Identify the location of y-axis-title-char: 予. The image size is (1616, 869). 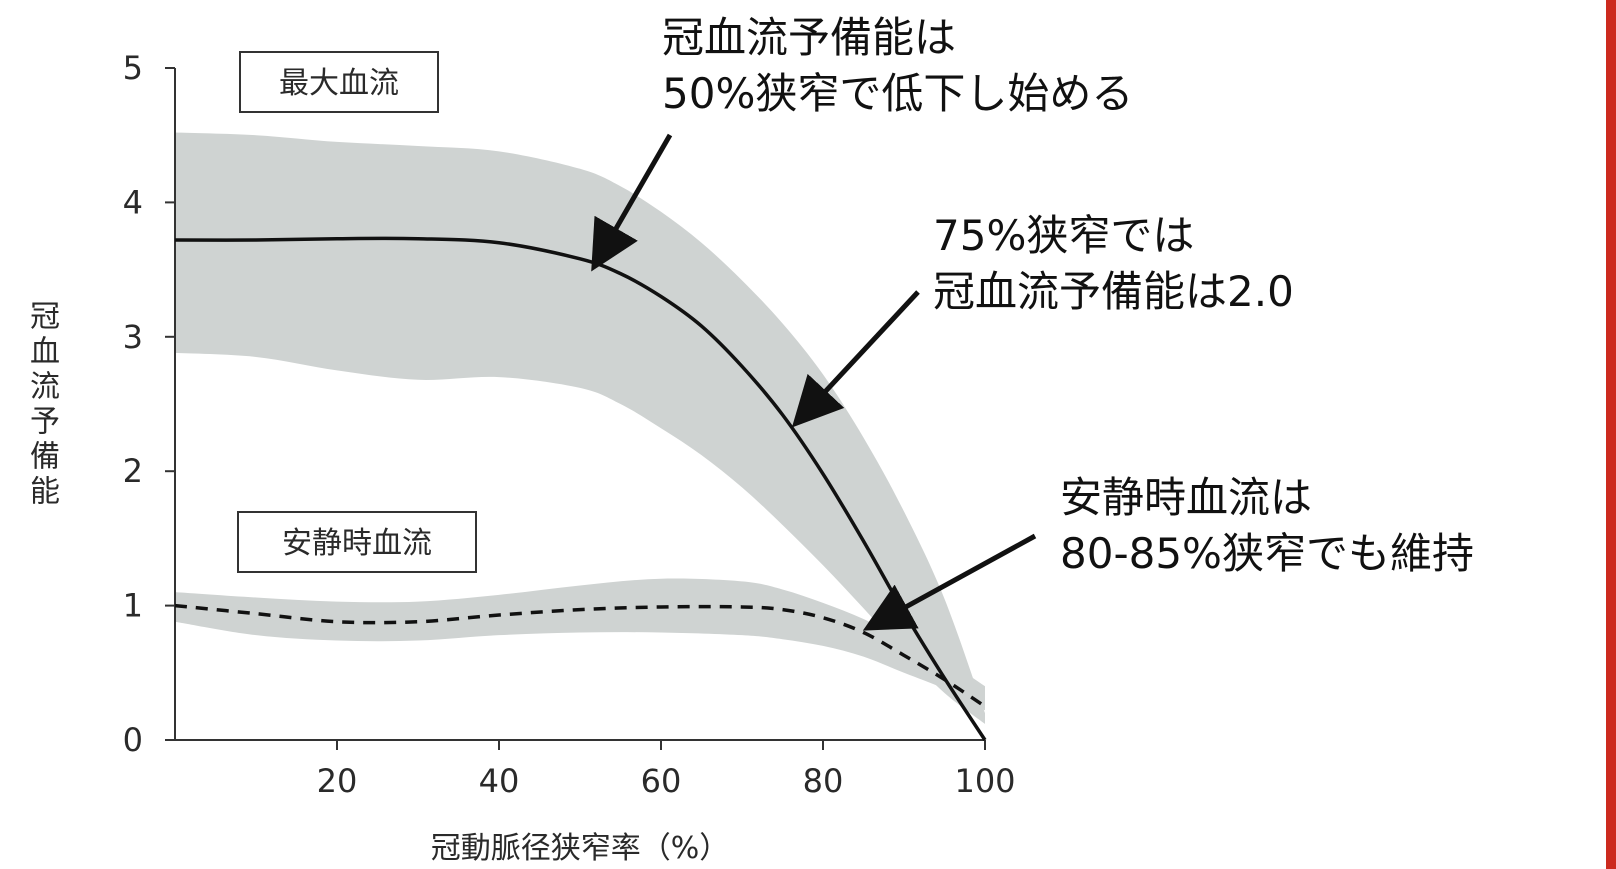
(45, 422).